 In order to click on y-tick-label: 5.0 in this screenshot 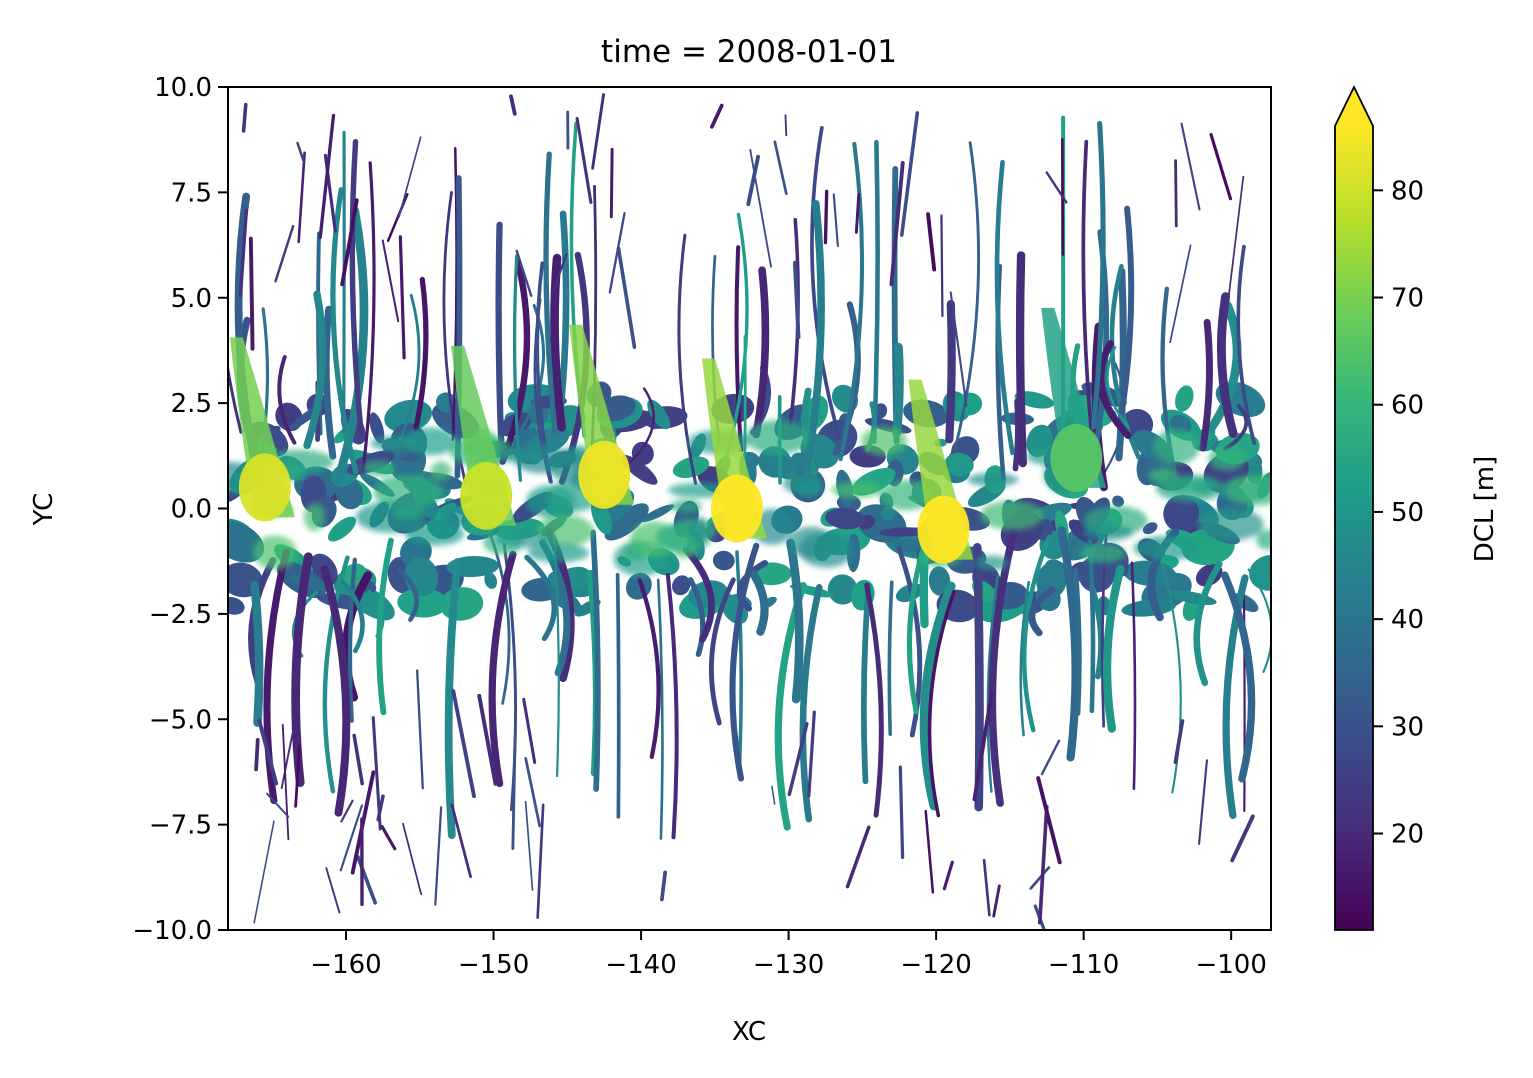, I will do `click(191, 299)`.